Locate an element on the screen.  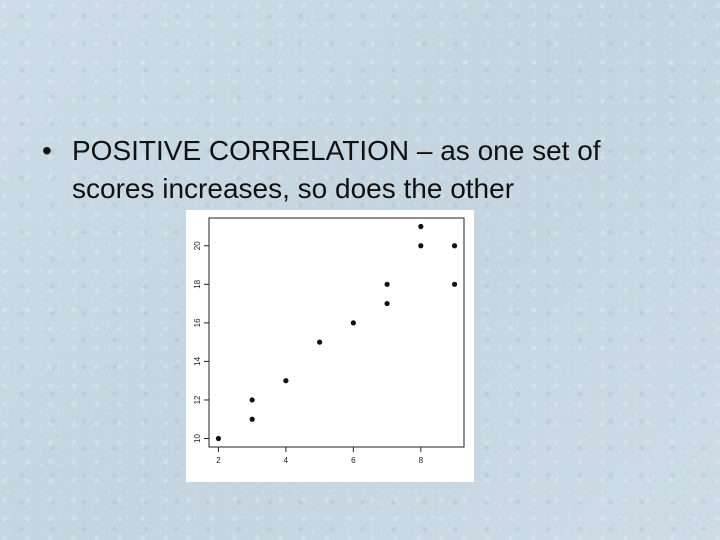
y-tick-label: 18 is located at coordinates (197, 283).